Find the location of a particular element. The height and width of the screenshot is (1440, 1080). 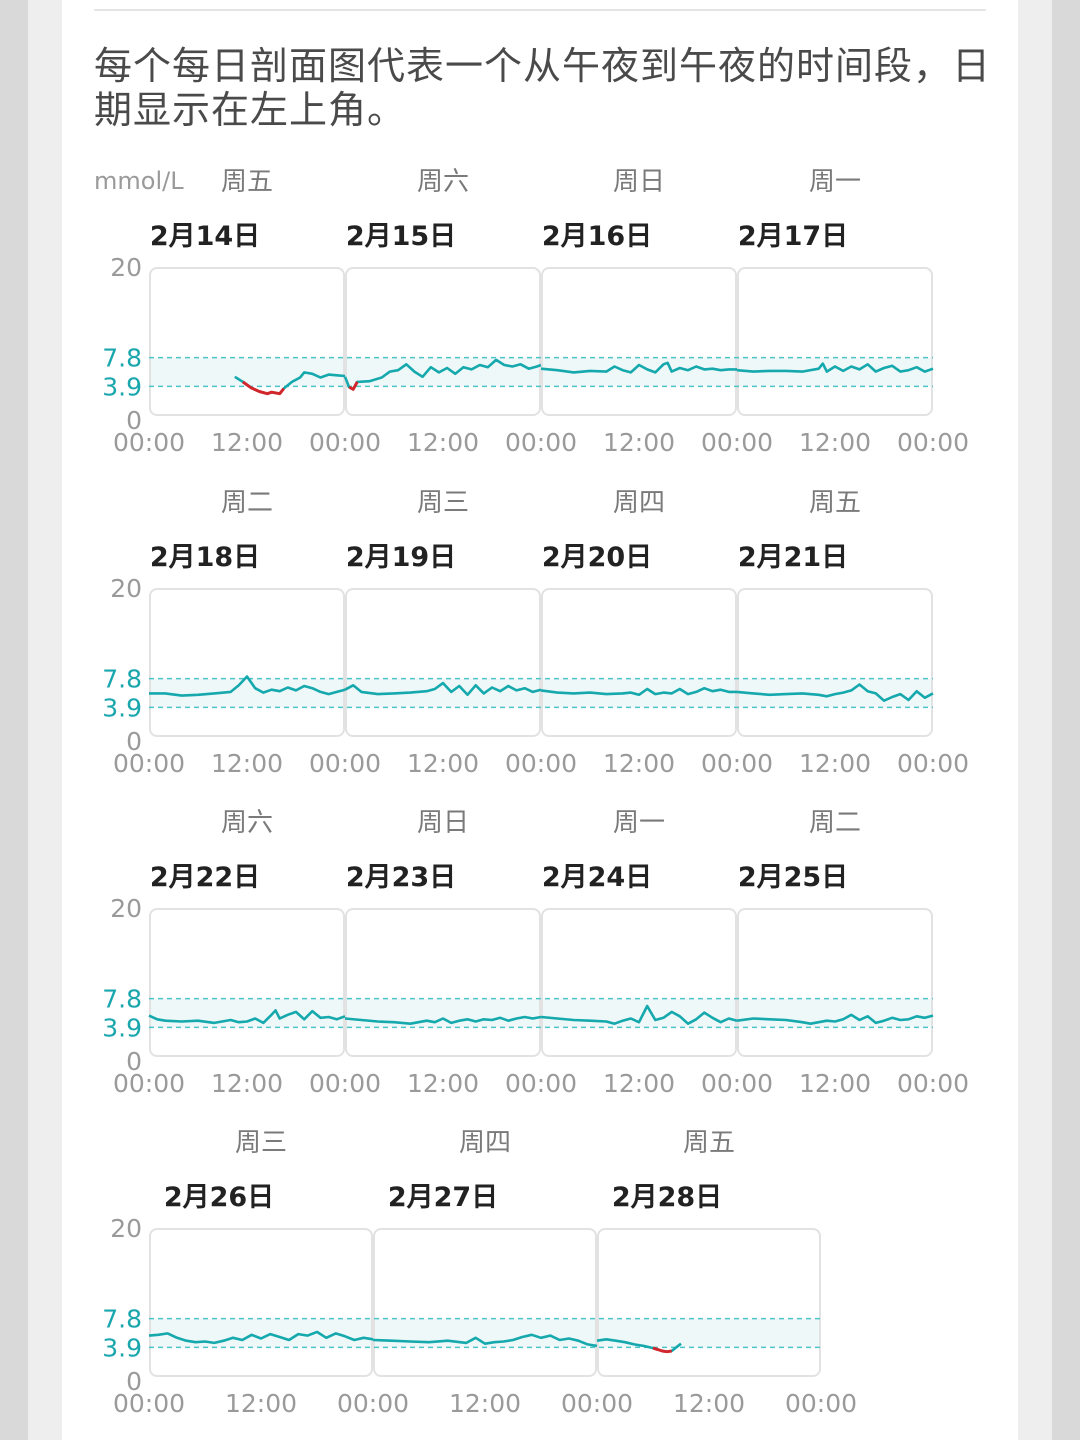

section-divider is located at coordinates (540, 10).